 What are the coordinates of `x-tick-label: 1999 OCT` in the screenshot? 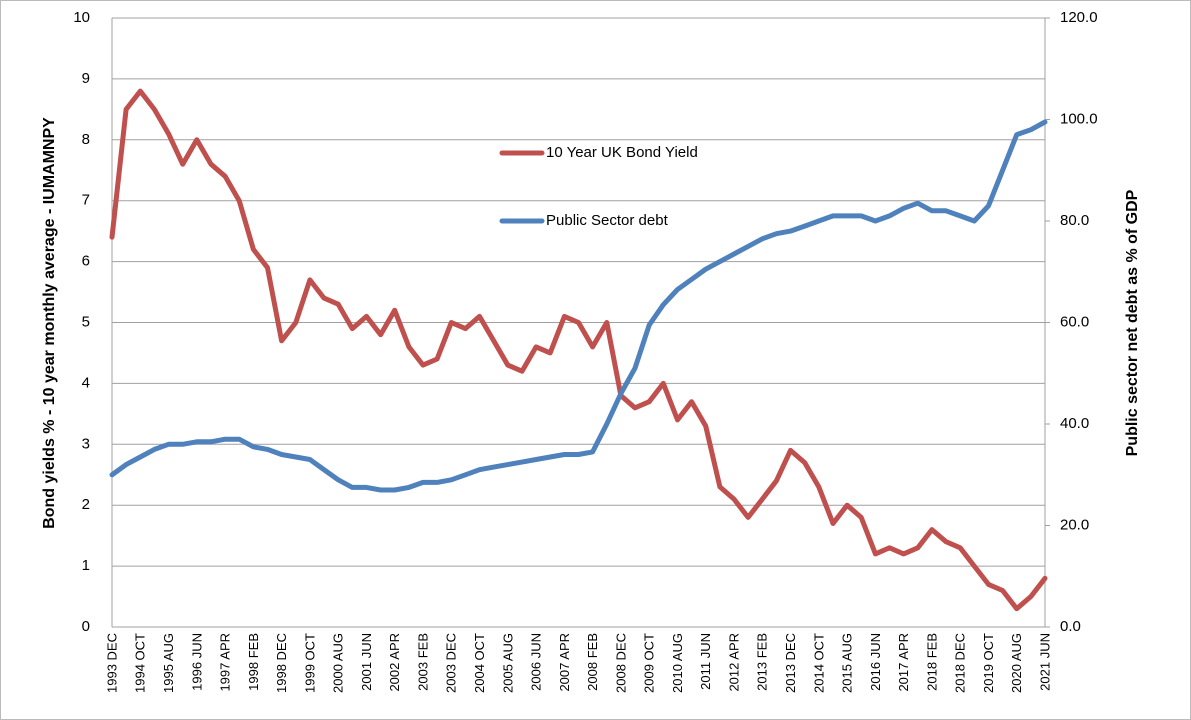 It's located at (309, 663).